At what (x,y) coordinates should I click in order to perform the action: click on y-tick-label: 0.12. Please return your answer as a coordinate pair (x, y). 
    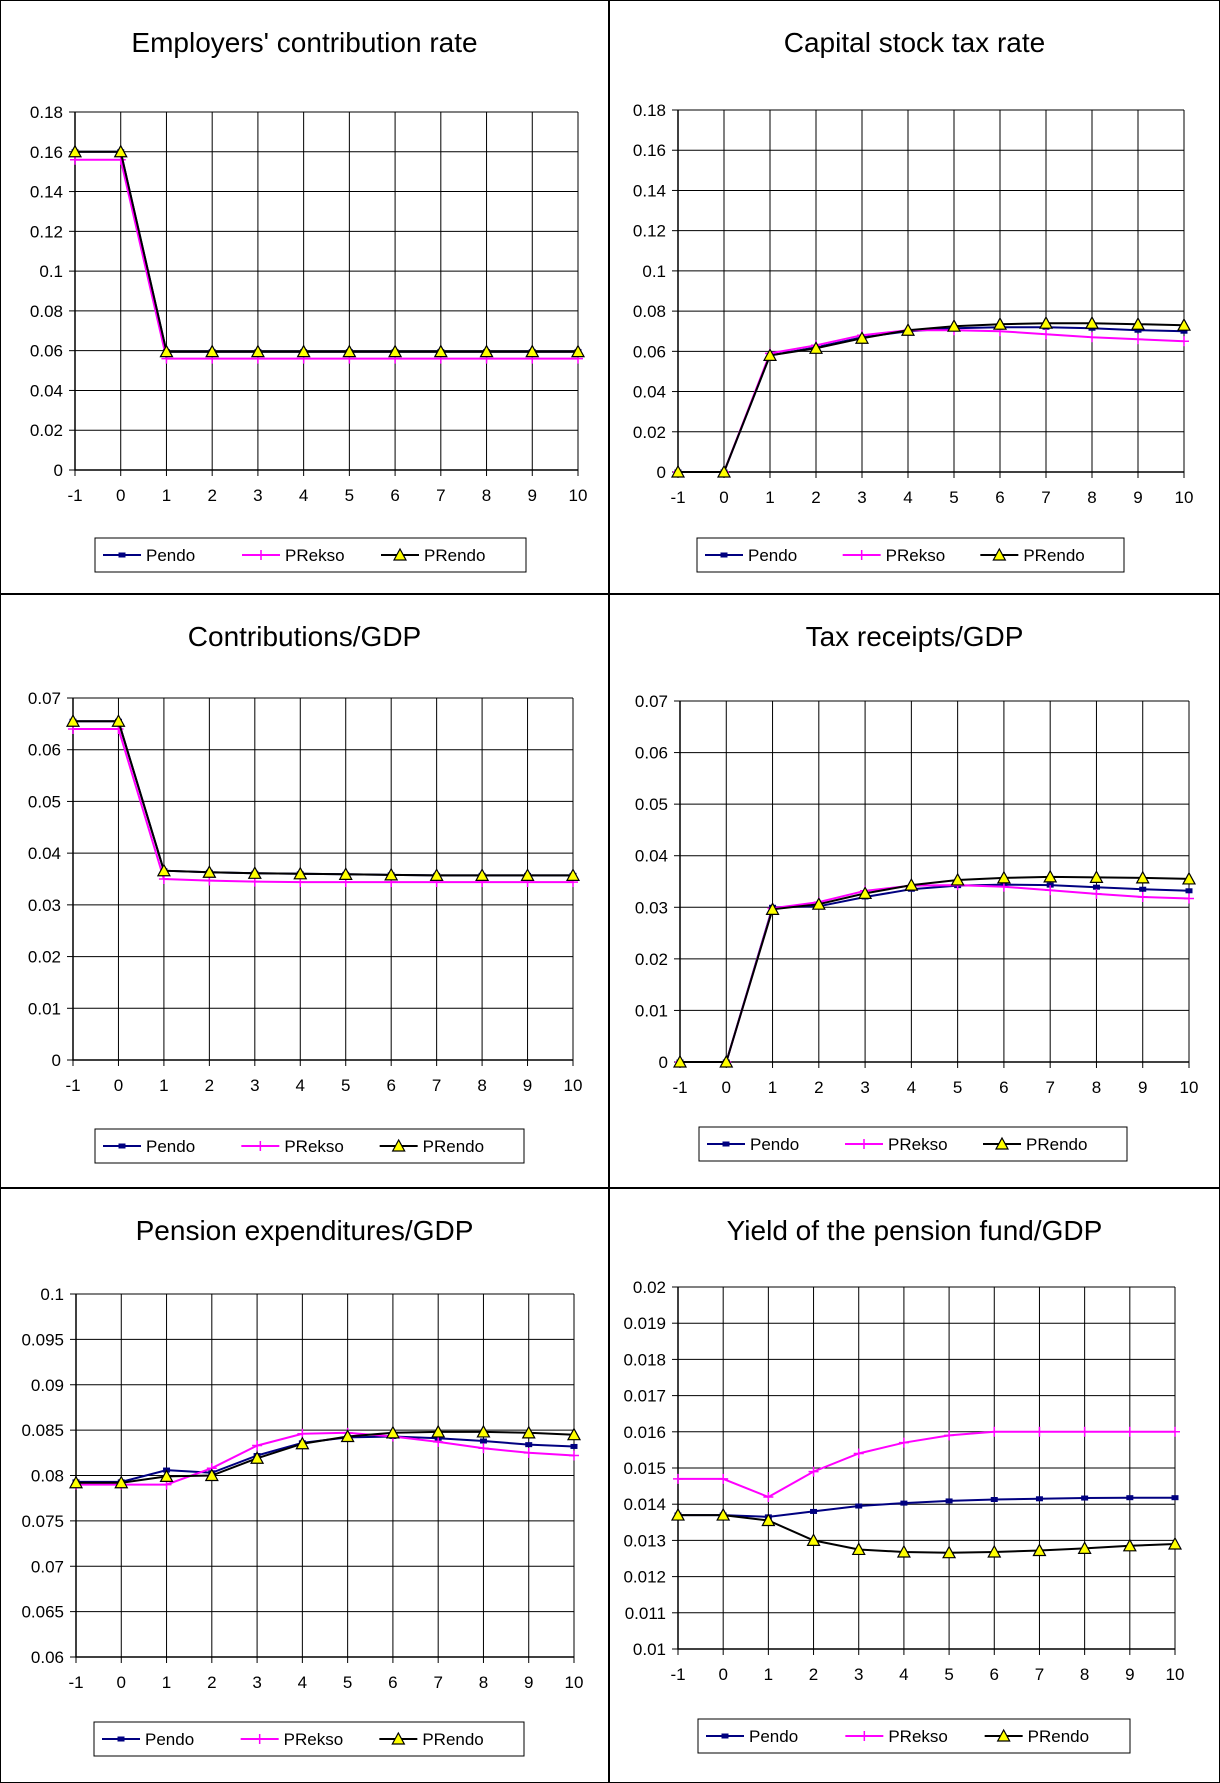
    Looking at the image, I should click on (46, 231).